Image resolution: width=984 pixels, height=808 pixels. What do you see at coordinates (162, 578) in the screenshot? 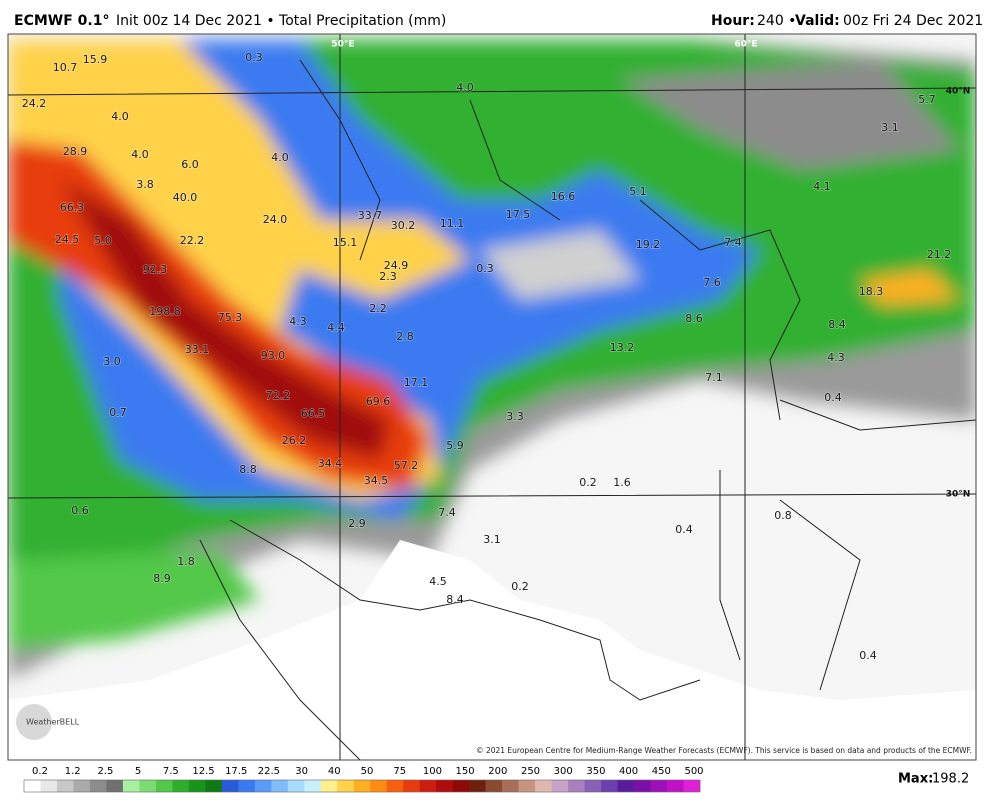
I see `map-value: 8.9` at bounding box center [162, 578].